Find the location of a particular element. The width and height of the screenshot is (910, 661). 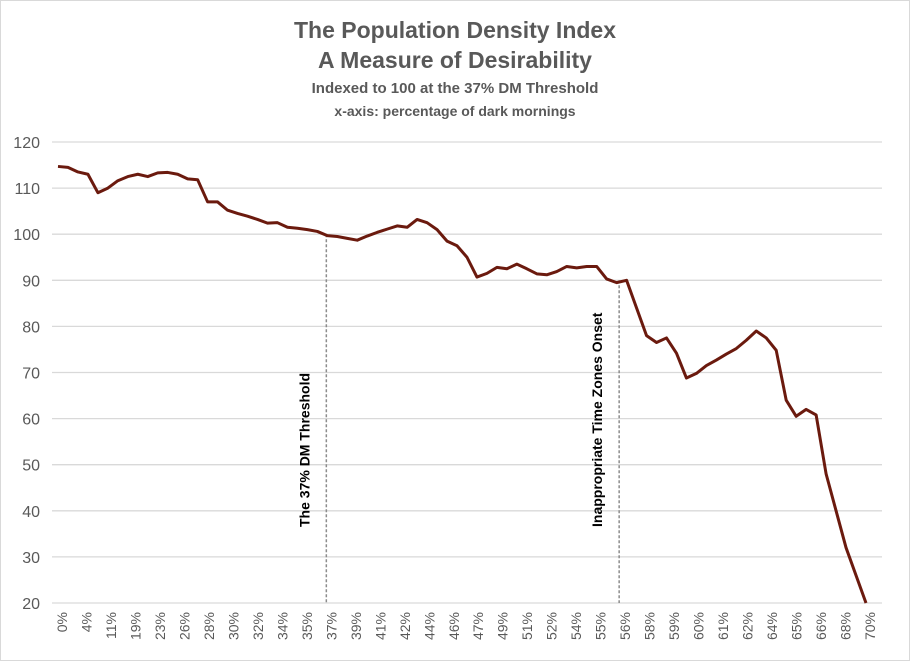

annotation-label: Inappropriate Time Zones Onset is located at coordinates (597, 419).